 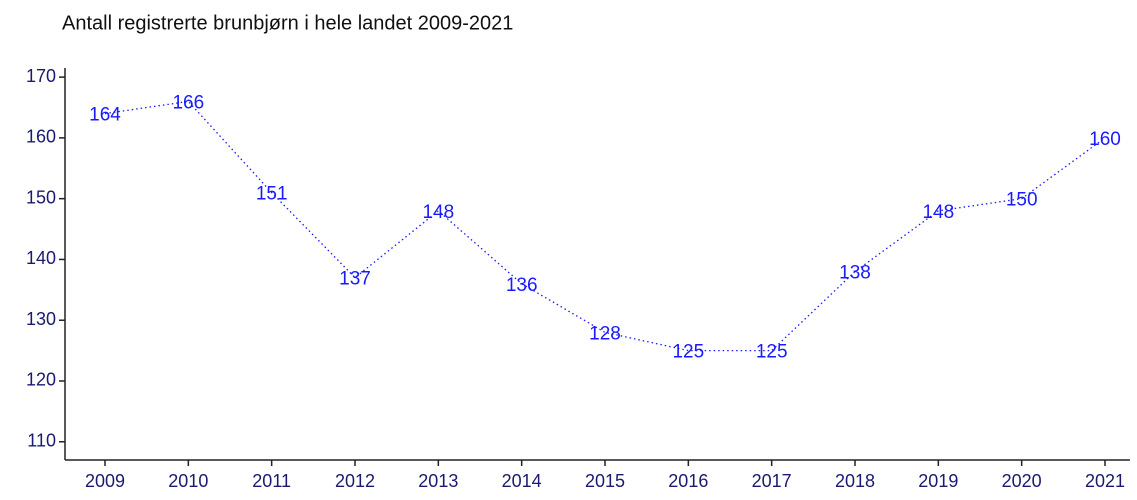 I want to click on data-label: 150, so click(x=1022, y=200).